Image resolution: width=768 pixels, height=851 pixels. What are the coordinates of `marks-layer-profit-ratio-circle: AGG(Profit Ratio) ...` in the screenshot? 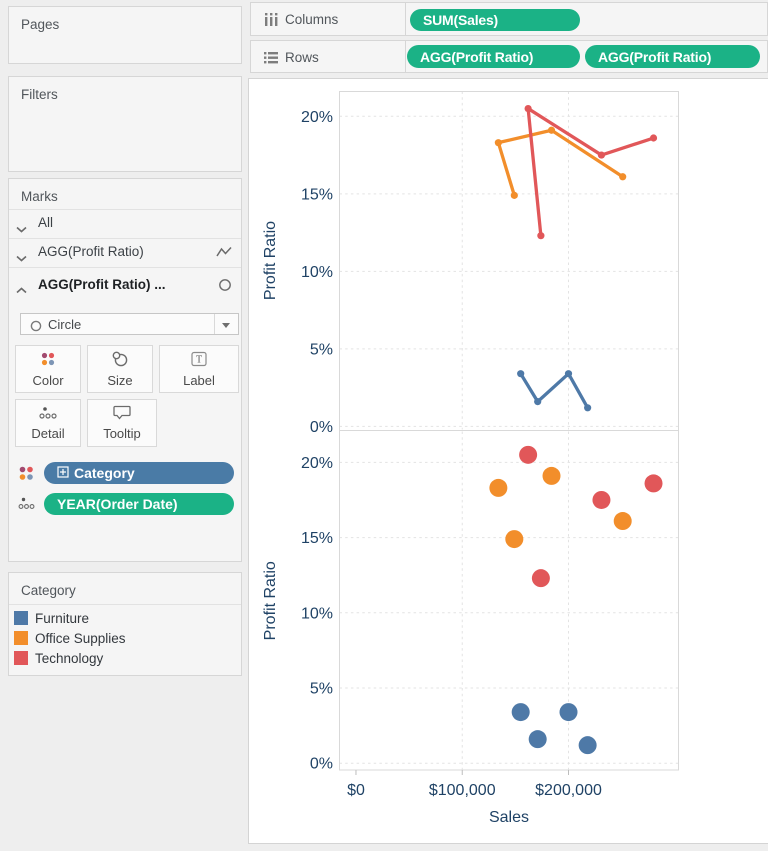 It's located at (125, 288).